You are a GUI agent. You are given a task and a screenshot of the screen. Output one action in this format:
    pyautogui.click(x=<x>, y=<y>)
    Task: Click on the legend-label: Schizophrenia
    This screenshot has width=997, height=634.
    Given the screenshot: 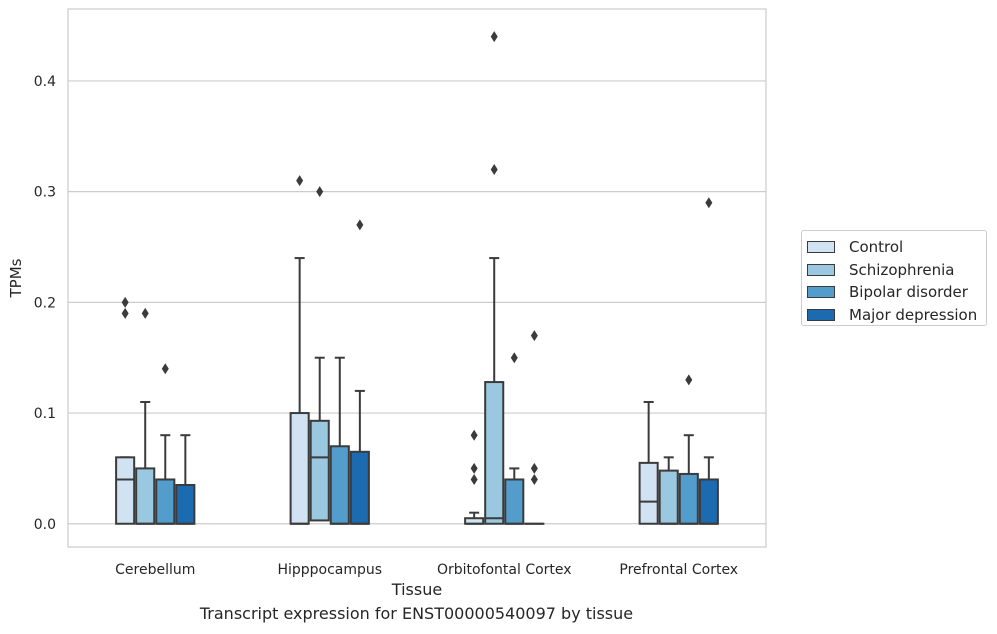 What is the action you would take?
    pyautogui.click(x=902, y=269)
    